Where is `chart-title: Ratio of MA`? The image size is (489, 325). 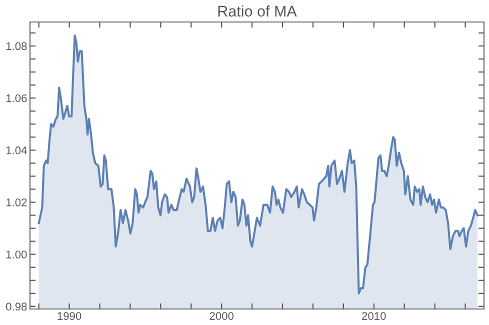
chart-title: Ratio of MA is located at coordinates (257, 11).